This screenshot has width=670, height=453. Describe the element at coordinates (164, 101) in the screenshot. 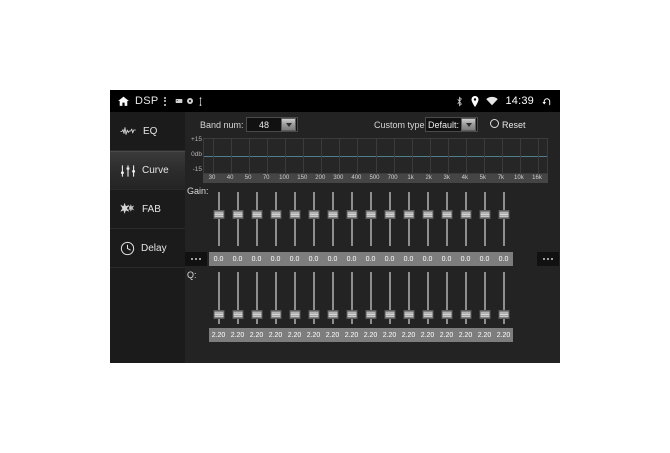

I see `kebab-menu-icon` at that location.